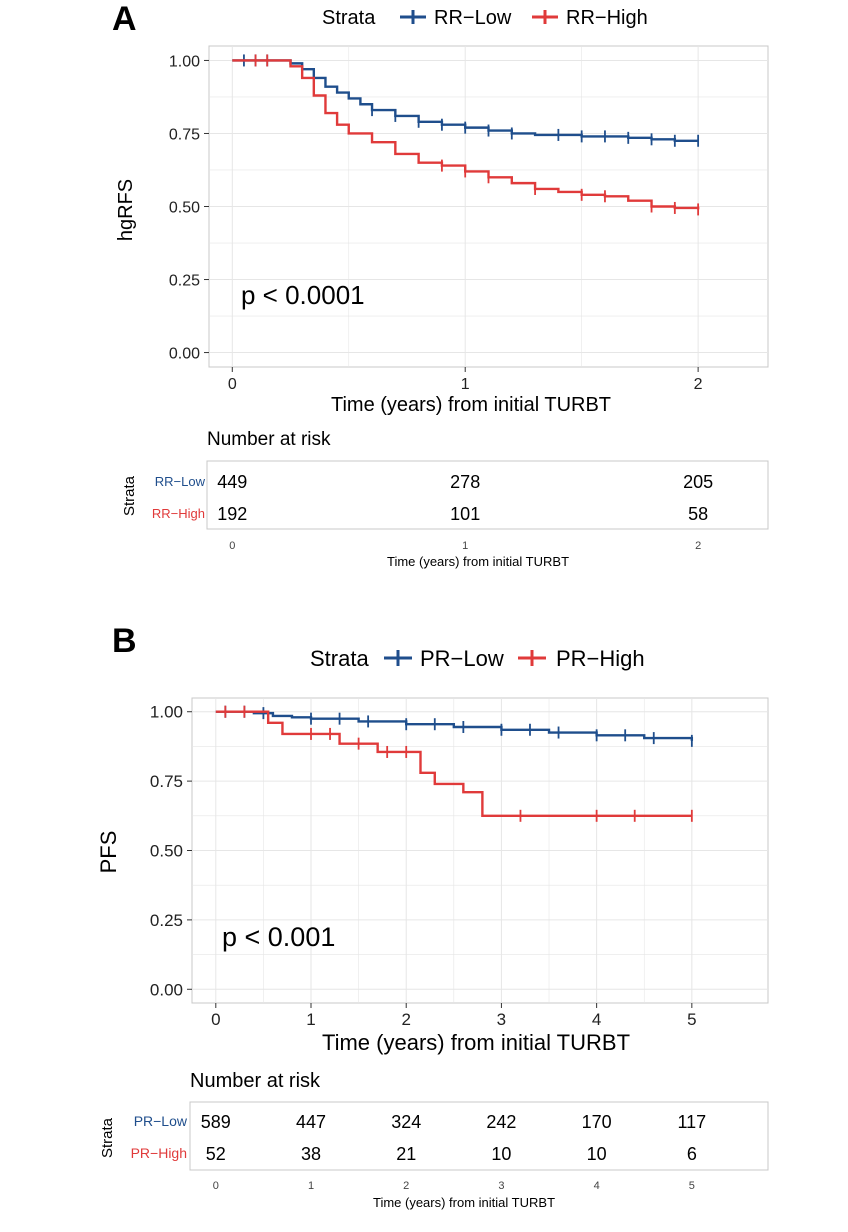 The image size is (848, 1232). I want to click on km-curve-high, so click(453, 764).